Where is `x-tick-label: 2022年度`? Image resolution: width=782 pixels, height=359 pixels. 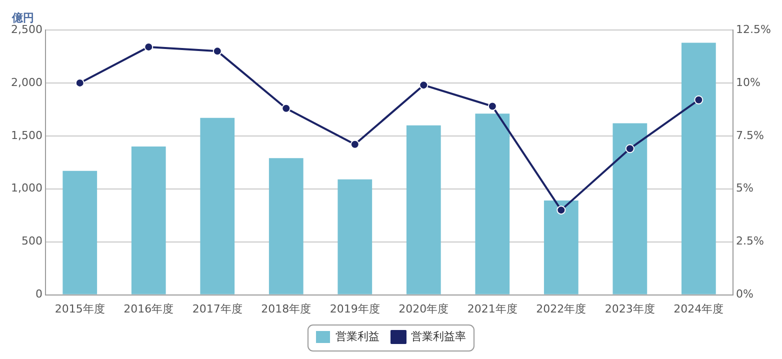
x-tick-label: 2022年度 is located at coordinates (561, 309).